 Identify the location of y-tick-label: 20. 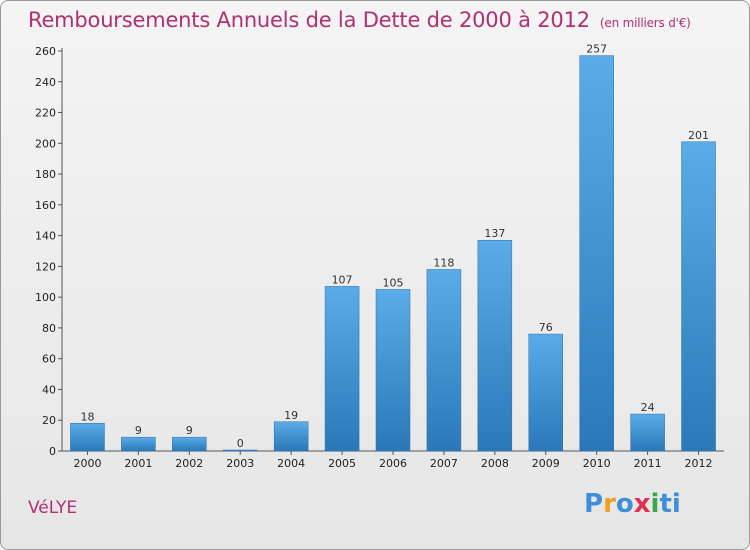
(49, 420).